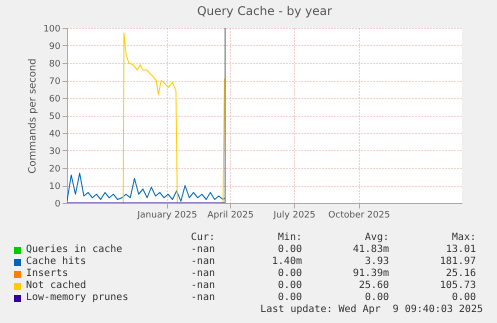 Image resolution: width=497 pixels, height=323 pixels. What do you see at coordinates (294, 215) in the screenshot?
I see `x-tick-label: July 2025` at bounding box center [294, 215].